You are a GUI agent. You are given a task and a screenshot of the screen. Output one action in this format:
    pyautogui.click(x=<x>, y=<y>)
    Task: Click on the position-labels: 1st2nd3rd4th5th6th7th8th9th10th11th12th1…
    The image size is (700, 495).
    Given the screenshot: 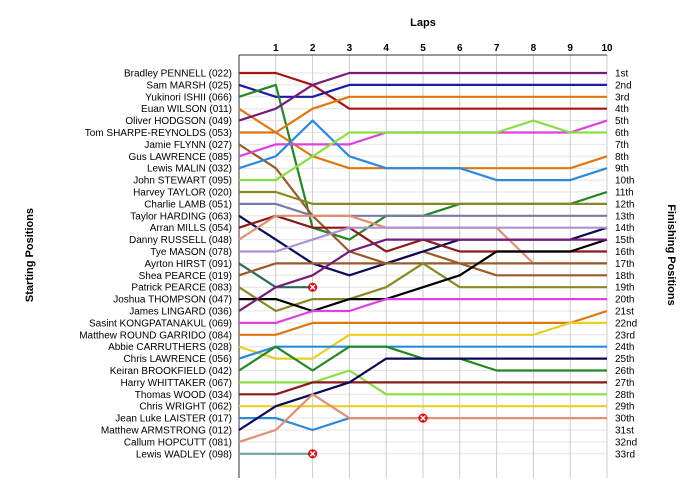 What is the action you would take?
    pyautogui.click(x=626, y=265)
    